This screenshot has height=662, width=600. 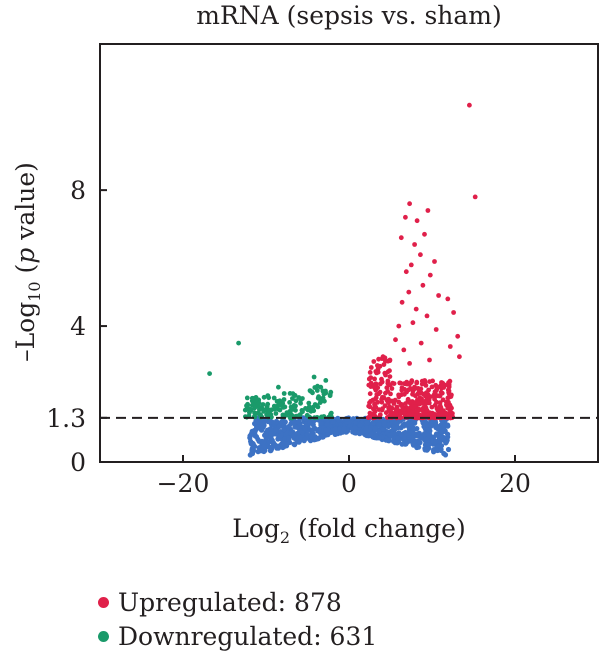 What do you see at coordinates (248, 636) in the screenshot?
I see `legend-downregulated-label: Downregulated: 631` at bounding box center [248, 636].